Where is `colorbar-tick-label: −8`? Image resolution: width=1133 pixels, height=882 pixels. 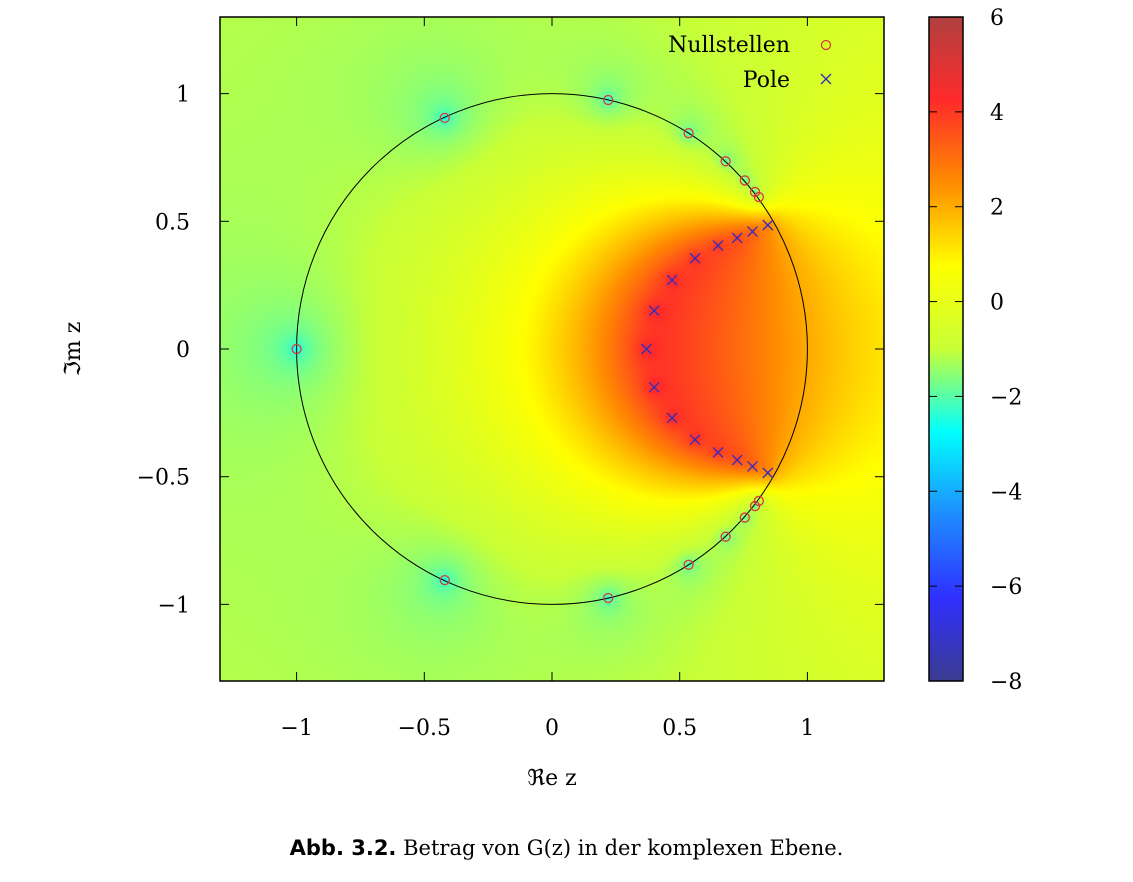
colorbar-tick-label: −8 is located at coordinates (1006, 682).